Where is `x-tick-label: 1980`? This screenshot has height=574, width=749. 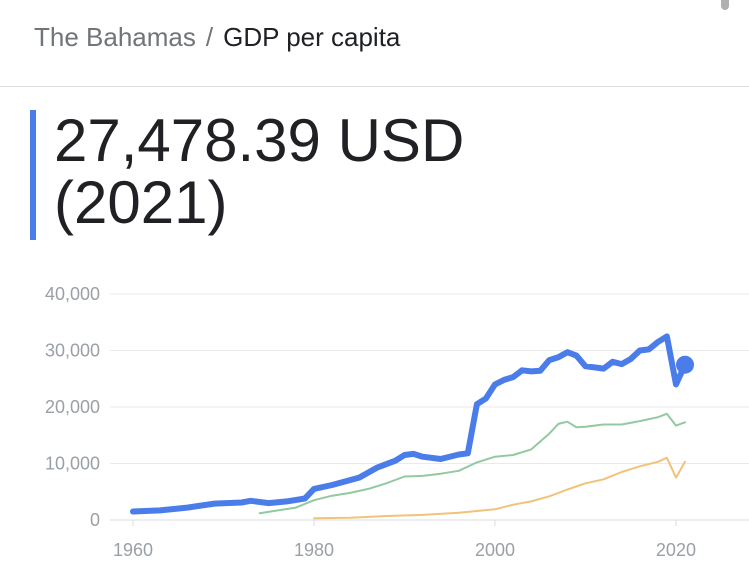
x-tick-label: 1980 is located at coordinates (314, 550).